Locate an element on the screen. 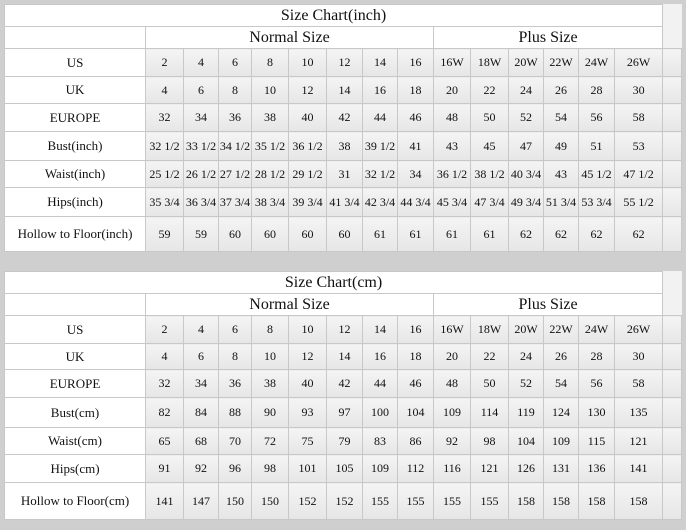 Image resolution: width=686 pixels, height=530 pixels. size-cell: 45 3/4 is located at coordinates (452, 202).